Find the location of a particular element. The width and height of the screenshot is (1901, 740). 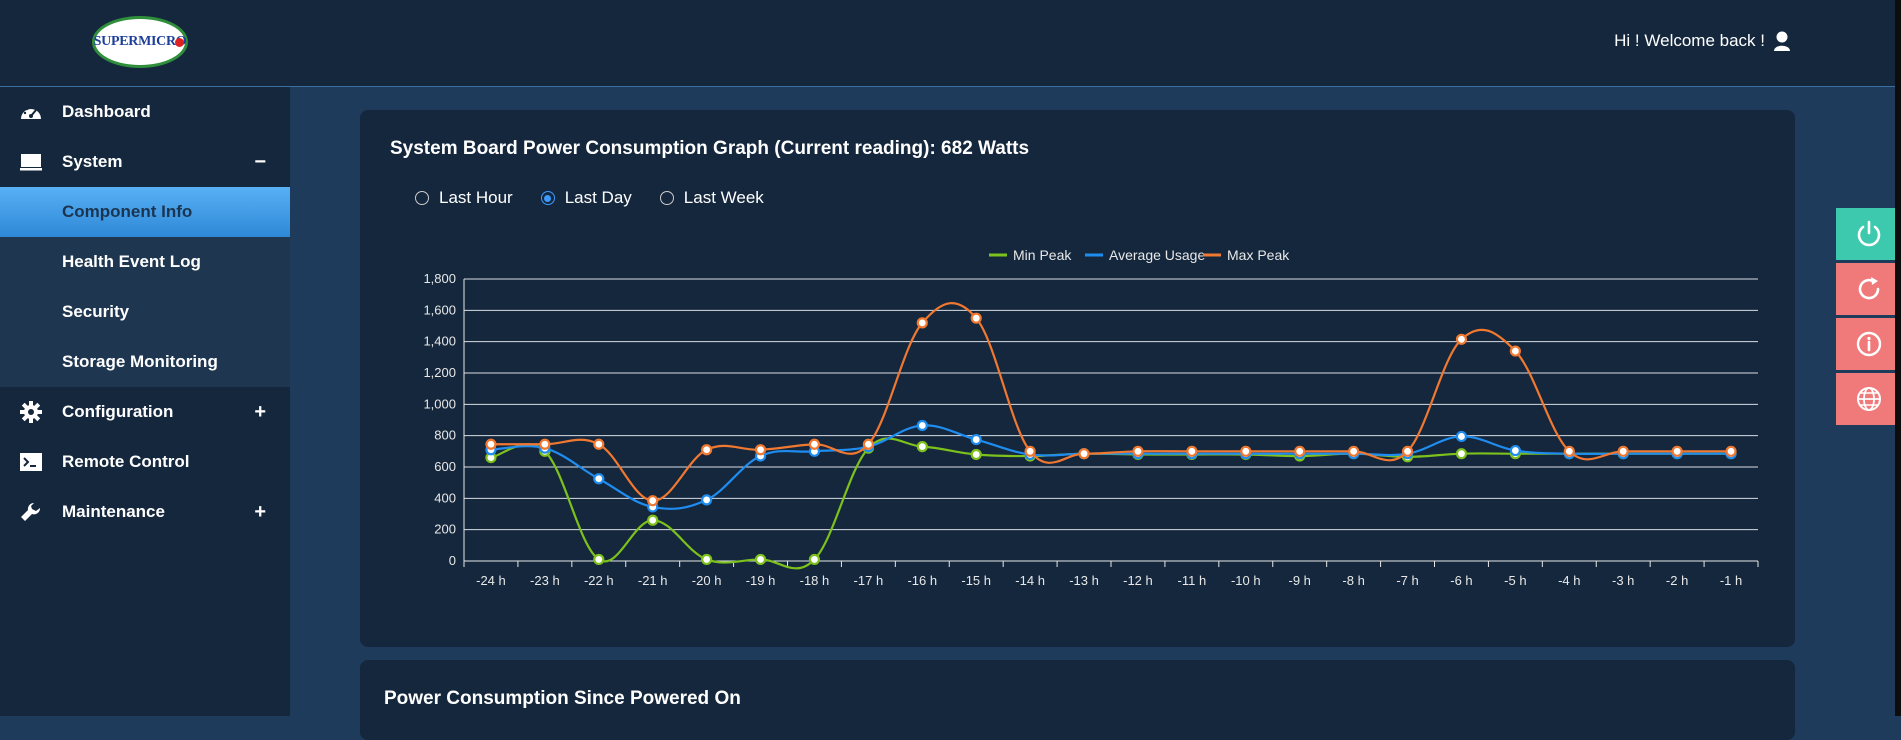

sidebar-label-remote-control: Remote Control is located at coordinates (126, 461).